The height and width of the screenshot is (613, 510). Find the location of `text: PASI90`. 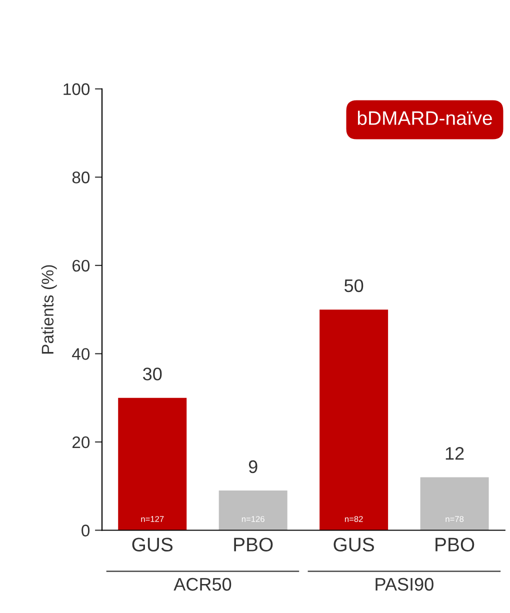

text: PASI90 is located at coordinates (405, 584).